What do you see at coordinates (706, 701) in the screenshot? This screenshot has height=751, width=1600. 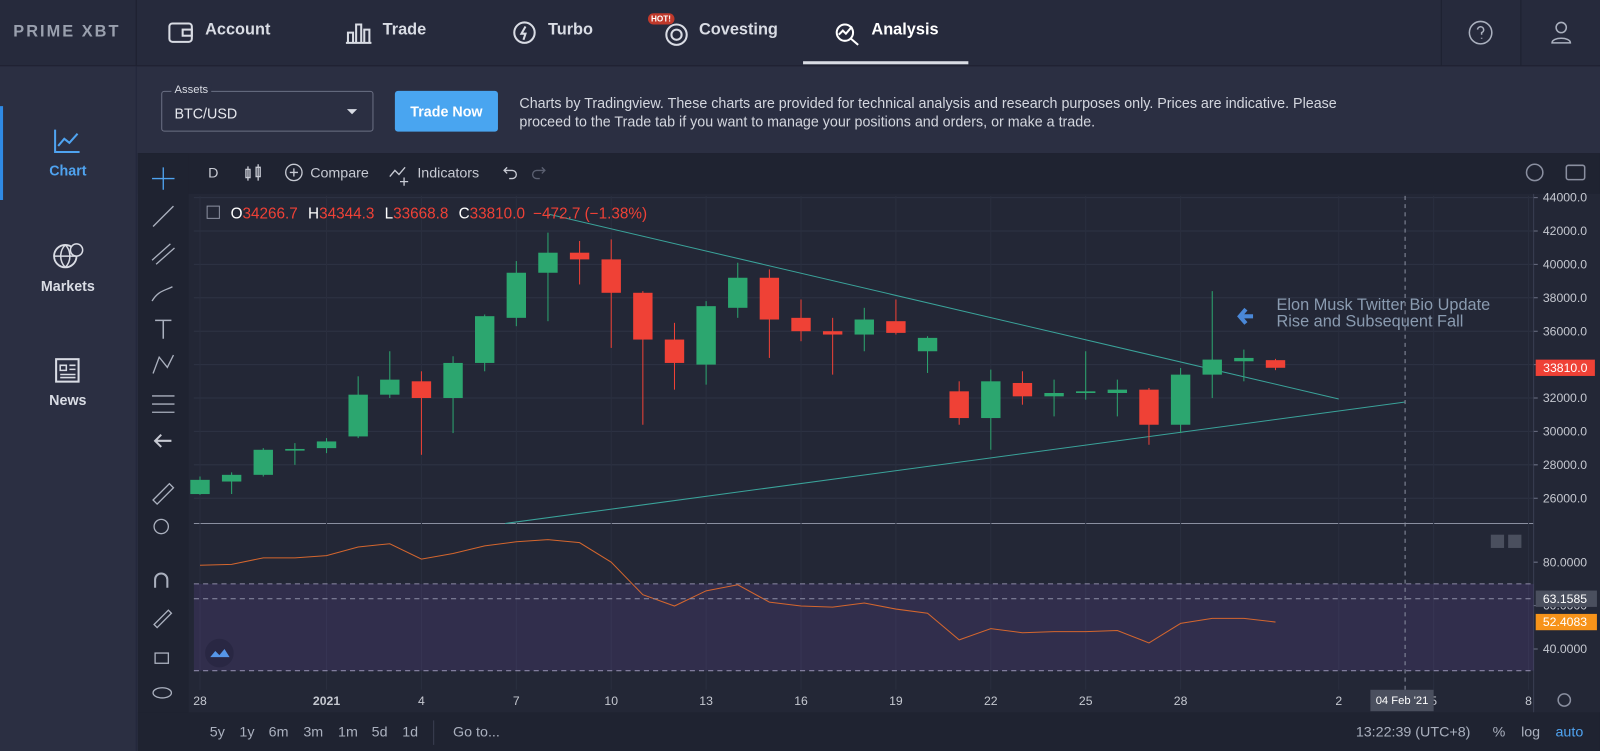 I see `x-tick-label: 13` at bounding box center [706, 701].